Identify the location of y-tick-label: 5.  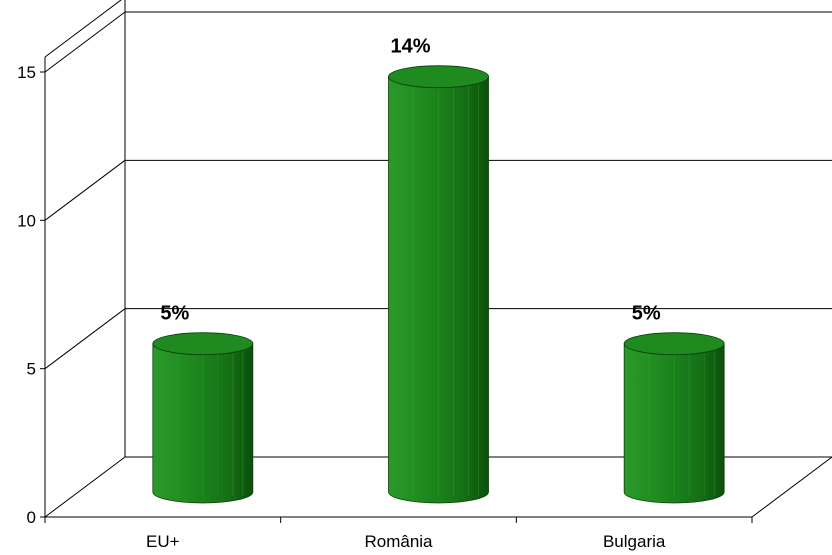
(31, 369).